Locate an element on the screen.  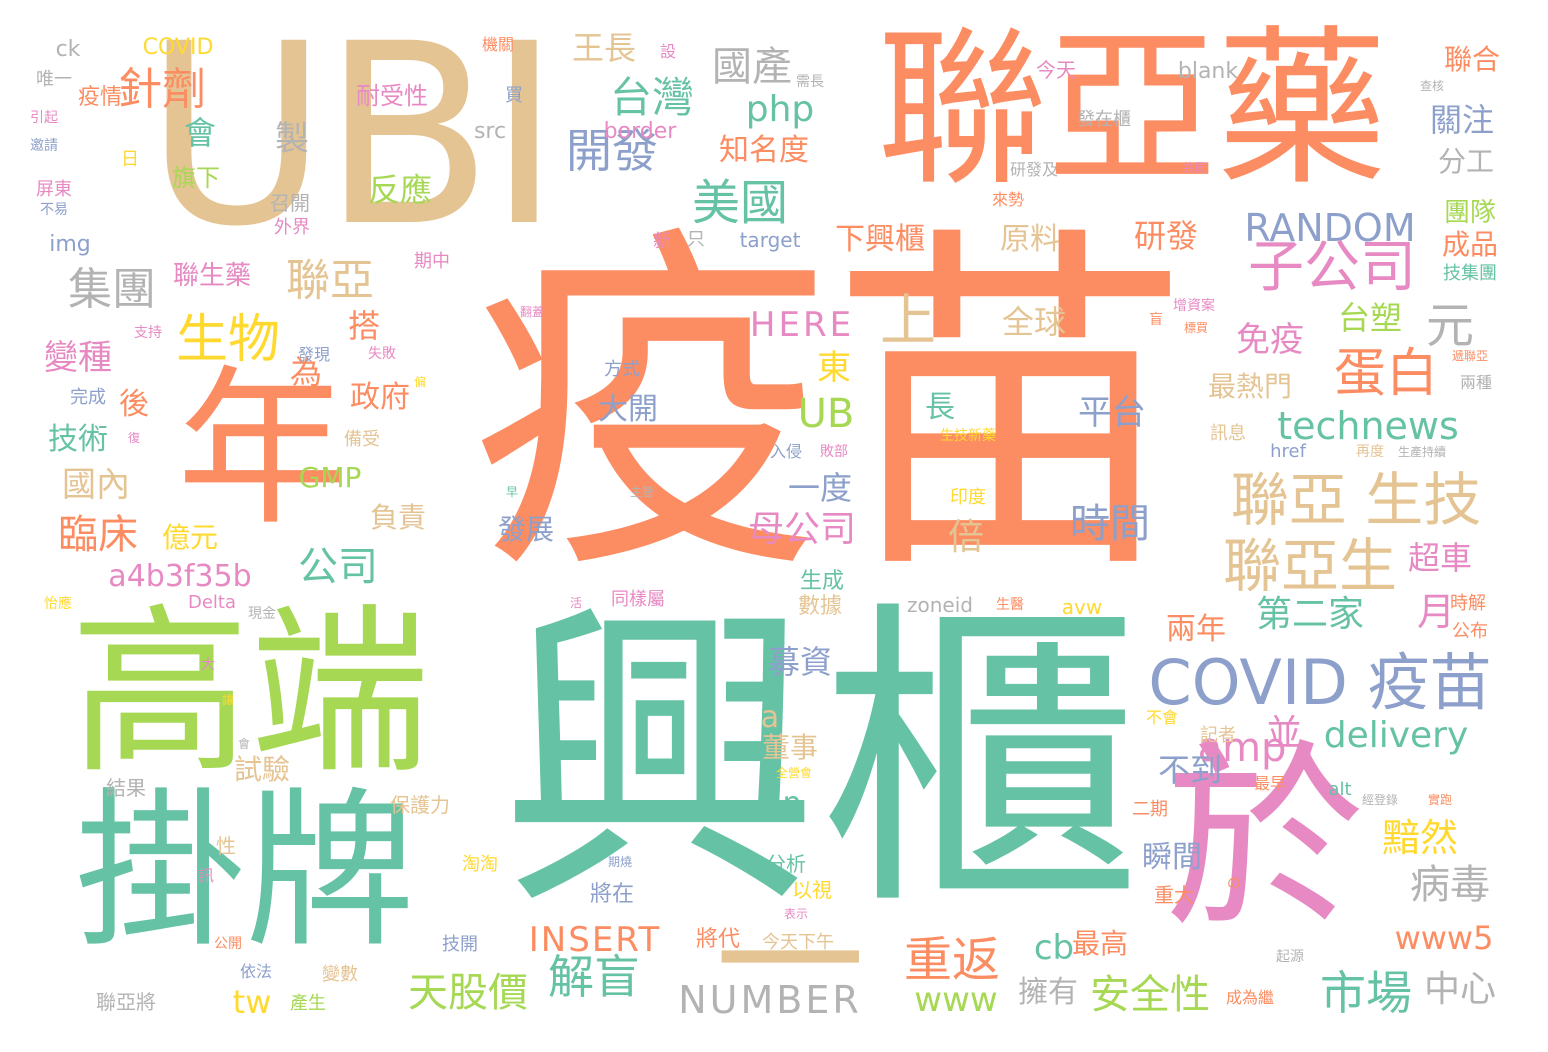
word-shijie: 時解 is located at coordinates (1468, 603).